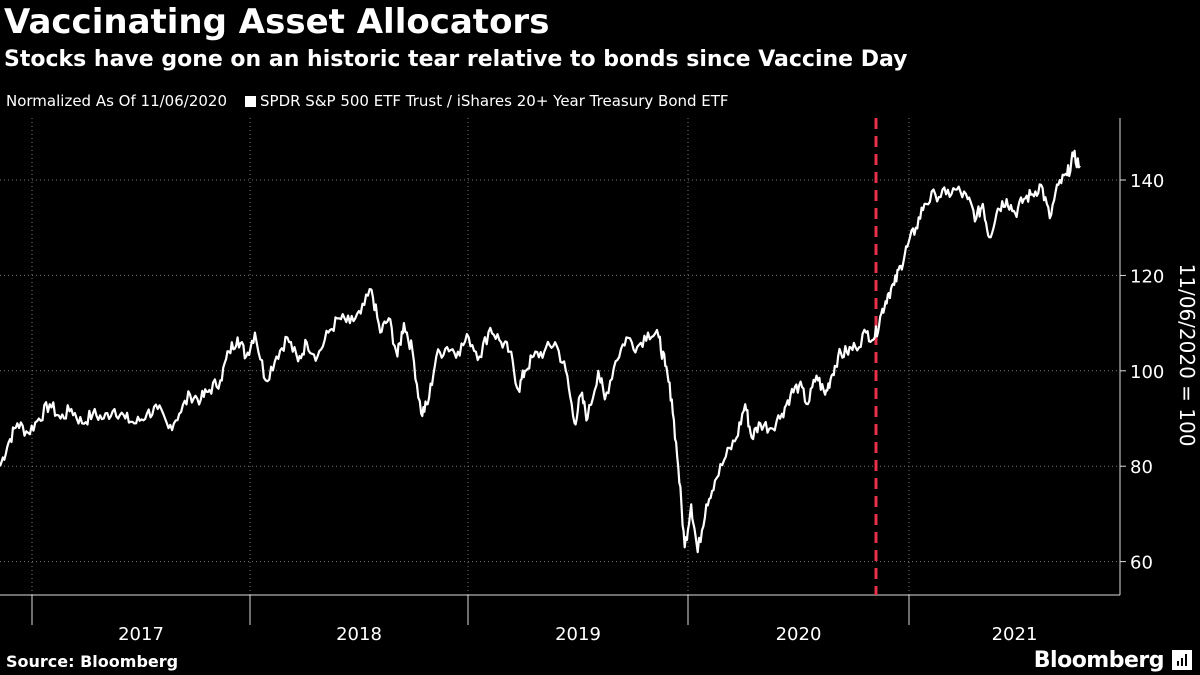 This screenshot has height=675, width=1200. Describe the element at coordinates (250, 101) in the screenshot. I see `legend-swatch` at that location.